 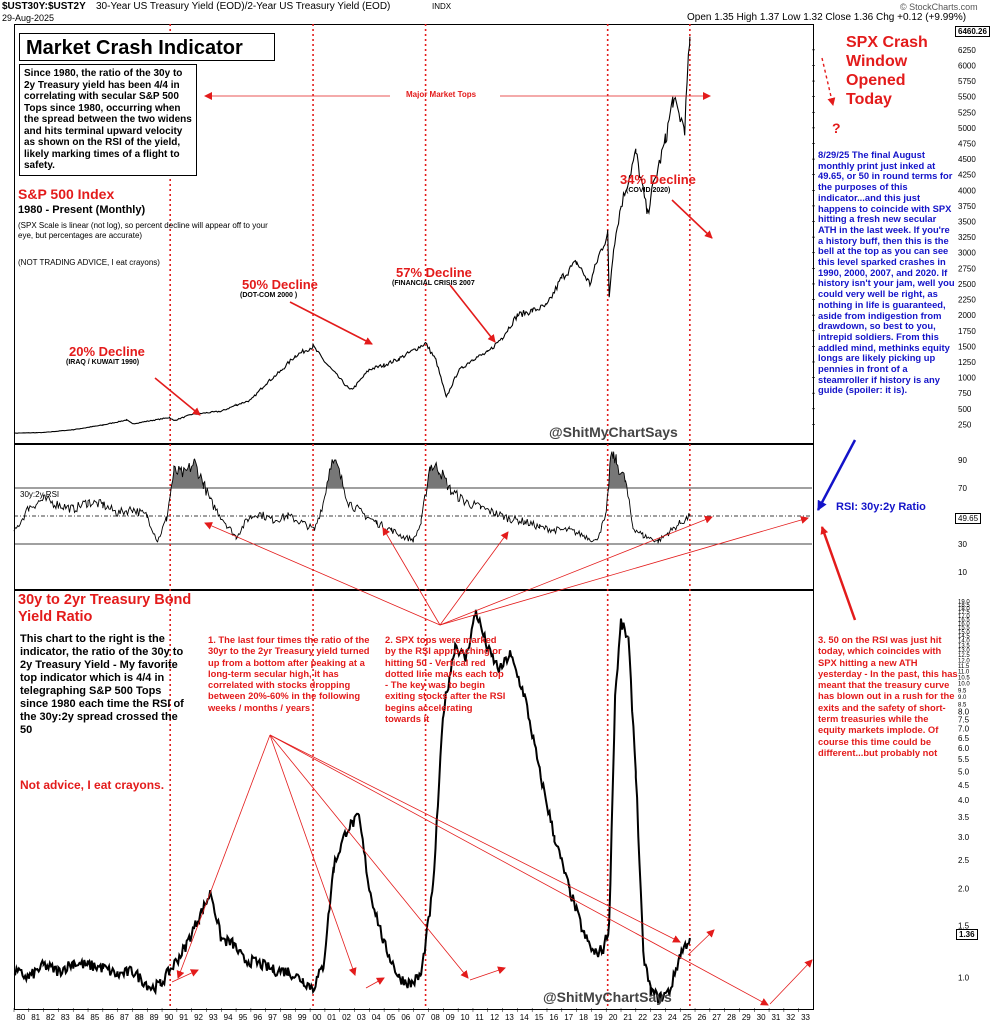 I want to click on x-tick-label: 23, so click(x=657, y=1017).